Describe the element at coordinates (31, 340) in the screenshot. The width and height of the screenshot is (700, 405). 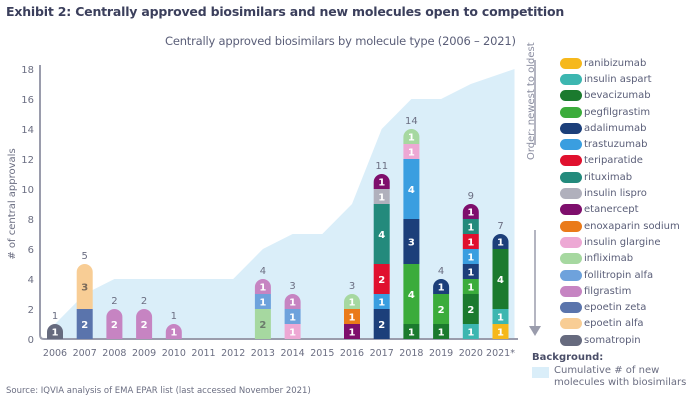
I see `y-tick-label: 0` at that location.